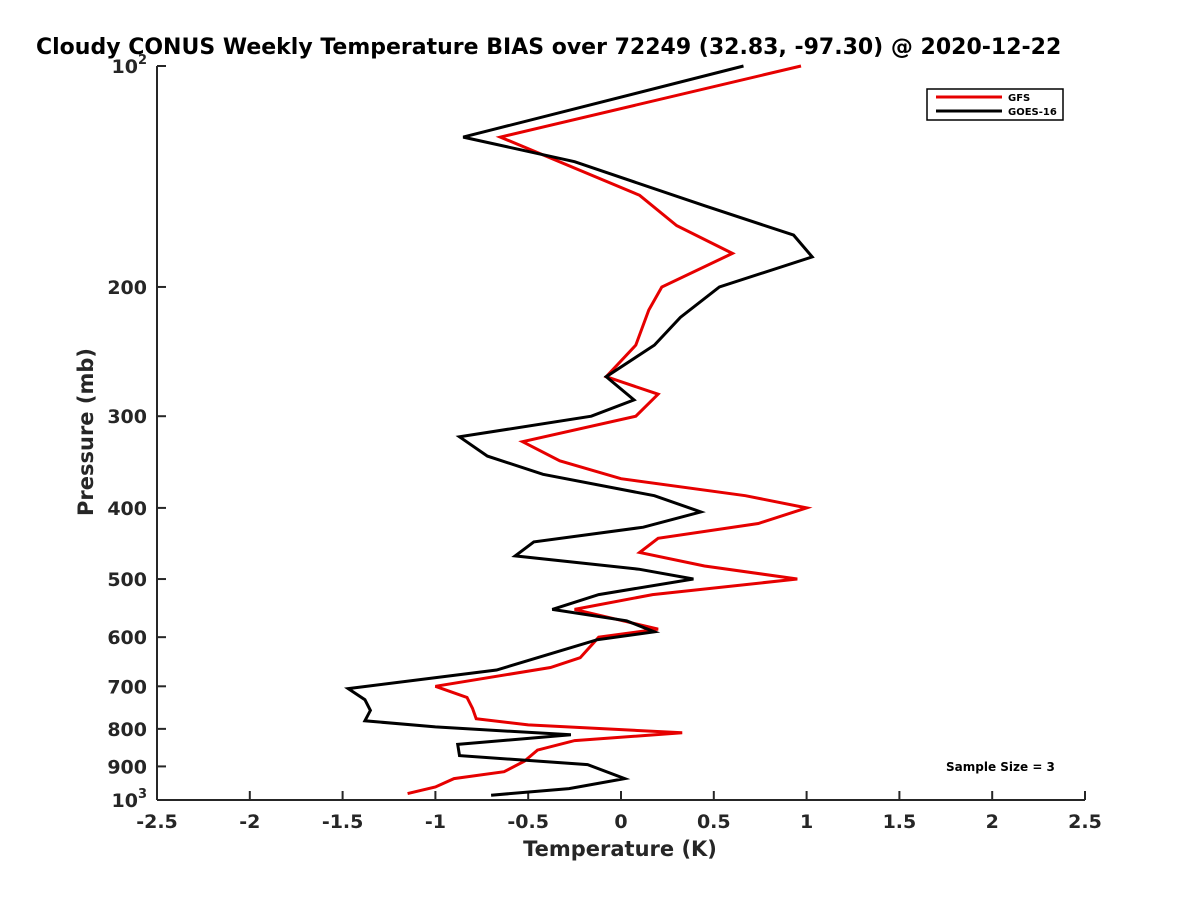 The height and width of the screenshot is (900, 1200). What do you see at coordinates (157, 822) in the screenshot?
I see `x-tick-label: -2.5` at bounding box center [157, 822].